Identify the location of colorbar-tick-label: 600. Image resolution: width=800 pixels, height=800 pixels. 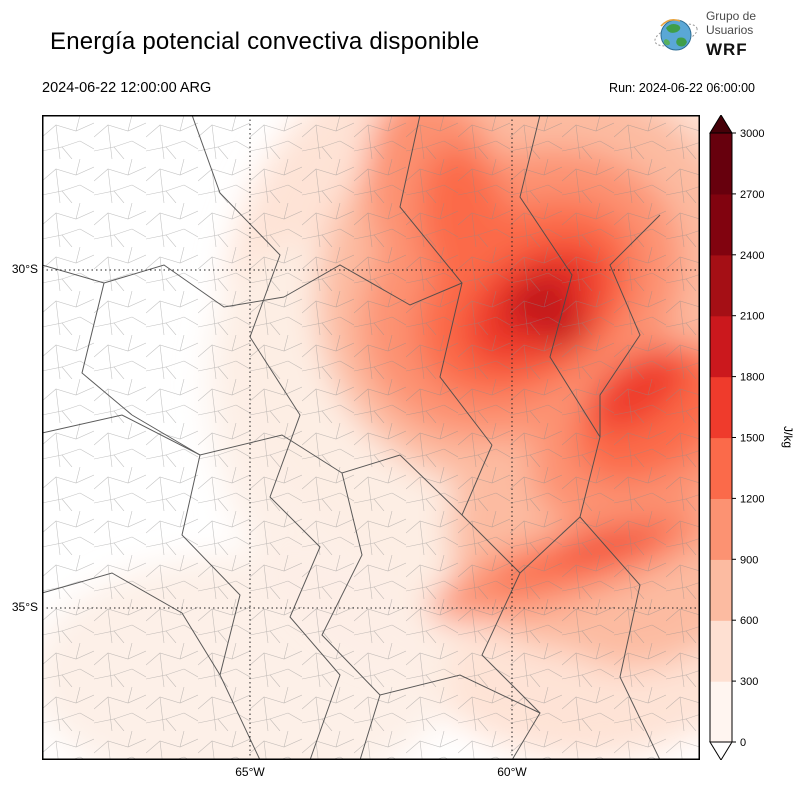
(749, 621).